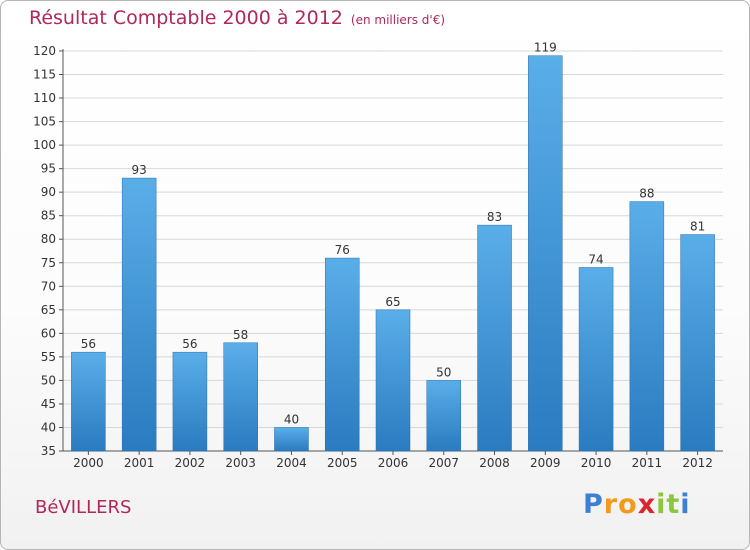  I want to click on y-tick-label: 115, so click(44, 75).